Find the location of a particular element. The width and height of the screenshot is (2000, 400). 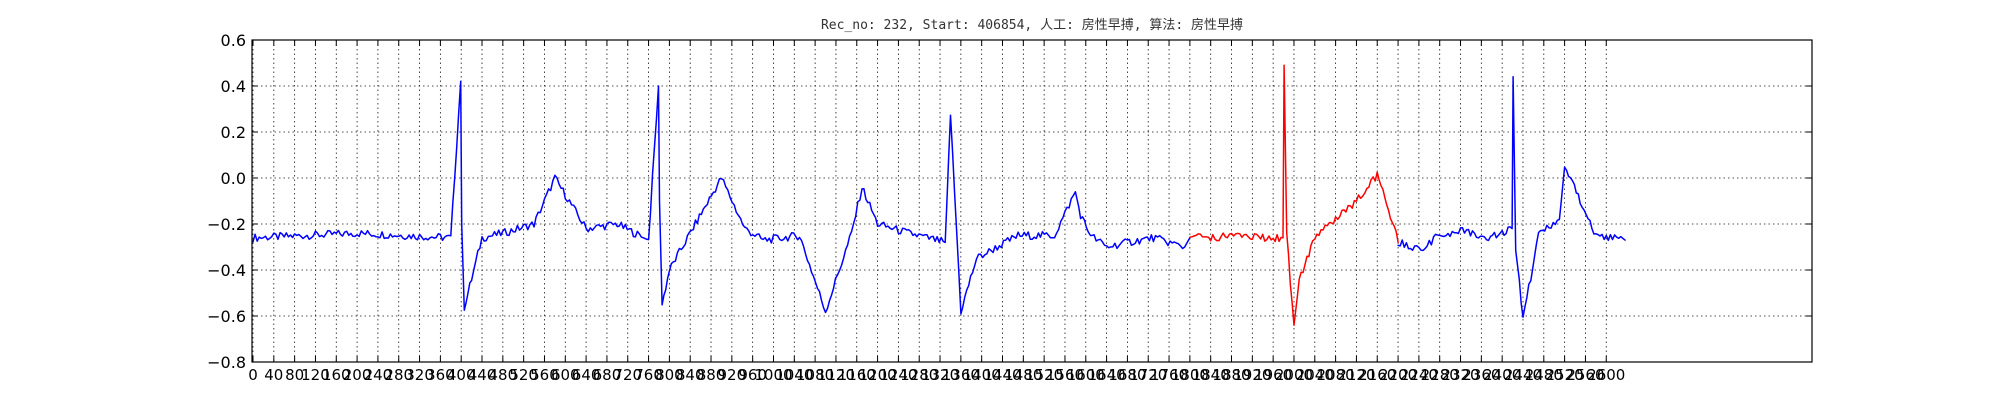

x-tick-label: 1680 is located at coordinates (1127, 375).